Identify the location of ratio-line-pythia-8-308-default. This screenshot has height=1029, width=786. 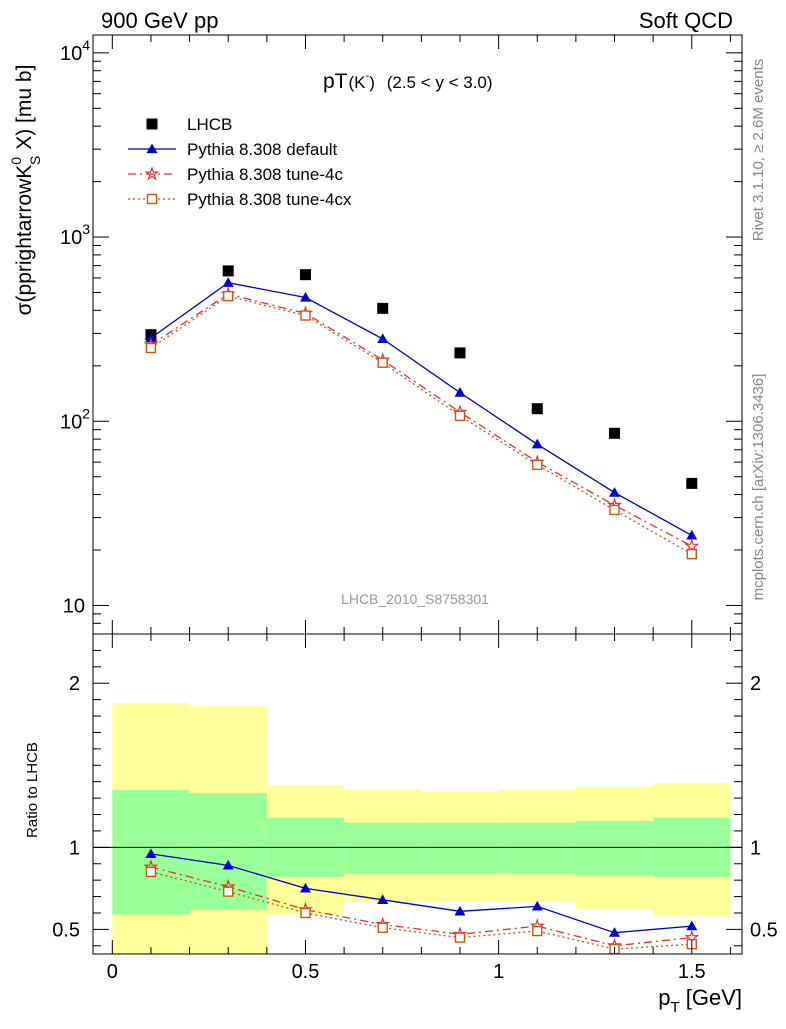
(421, 893).